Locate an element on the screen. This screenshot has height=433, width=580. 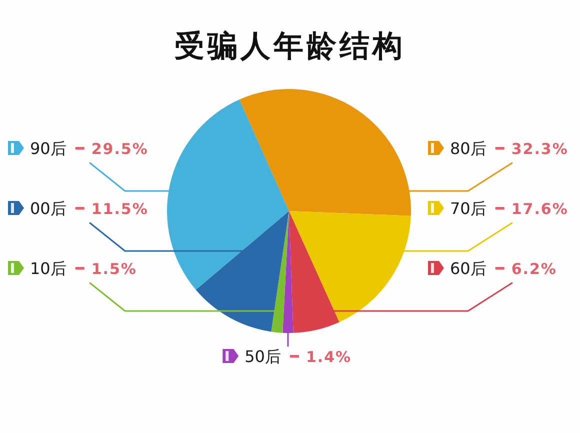
data-label: 6.2% is located at coordinates (534, 269).